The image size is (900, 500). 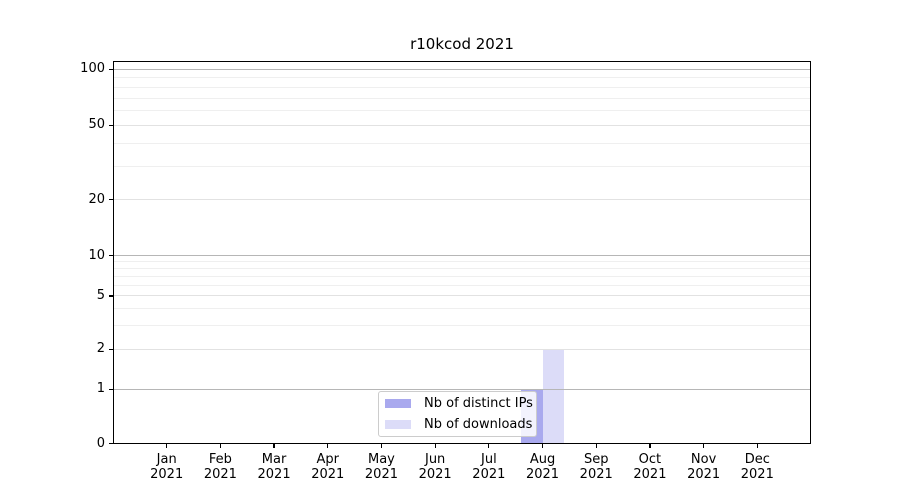 What do you see at coordinates (100, 349) in the screenshot?
I see `y-tick-label: 2` at bounding box center [100, 349].